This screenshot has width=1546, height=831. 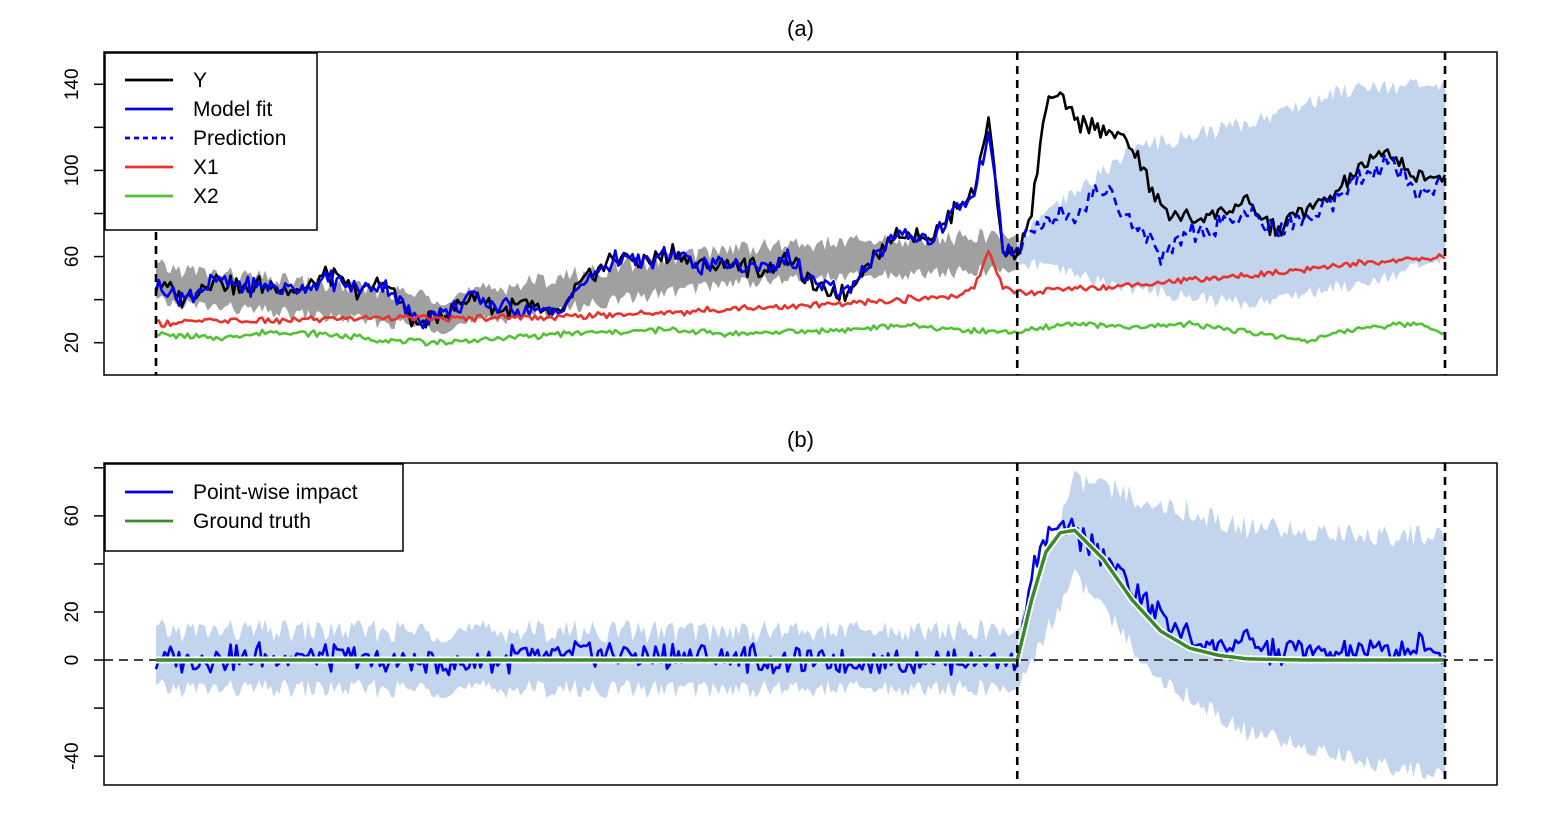 I want to click on prediction-interval-band, so click(x=1231, y=194).